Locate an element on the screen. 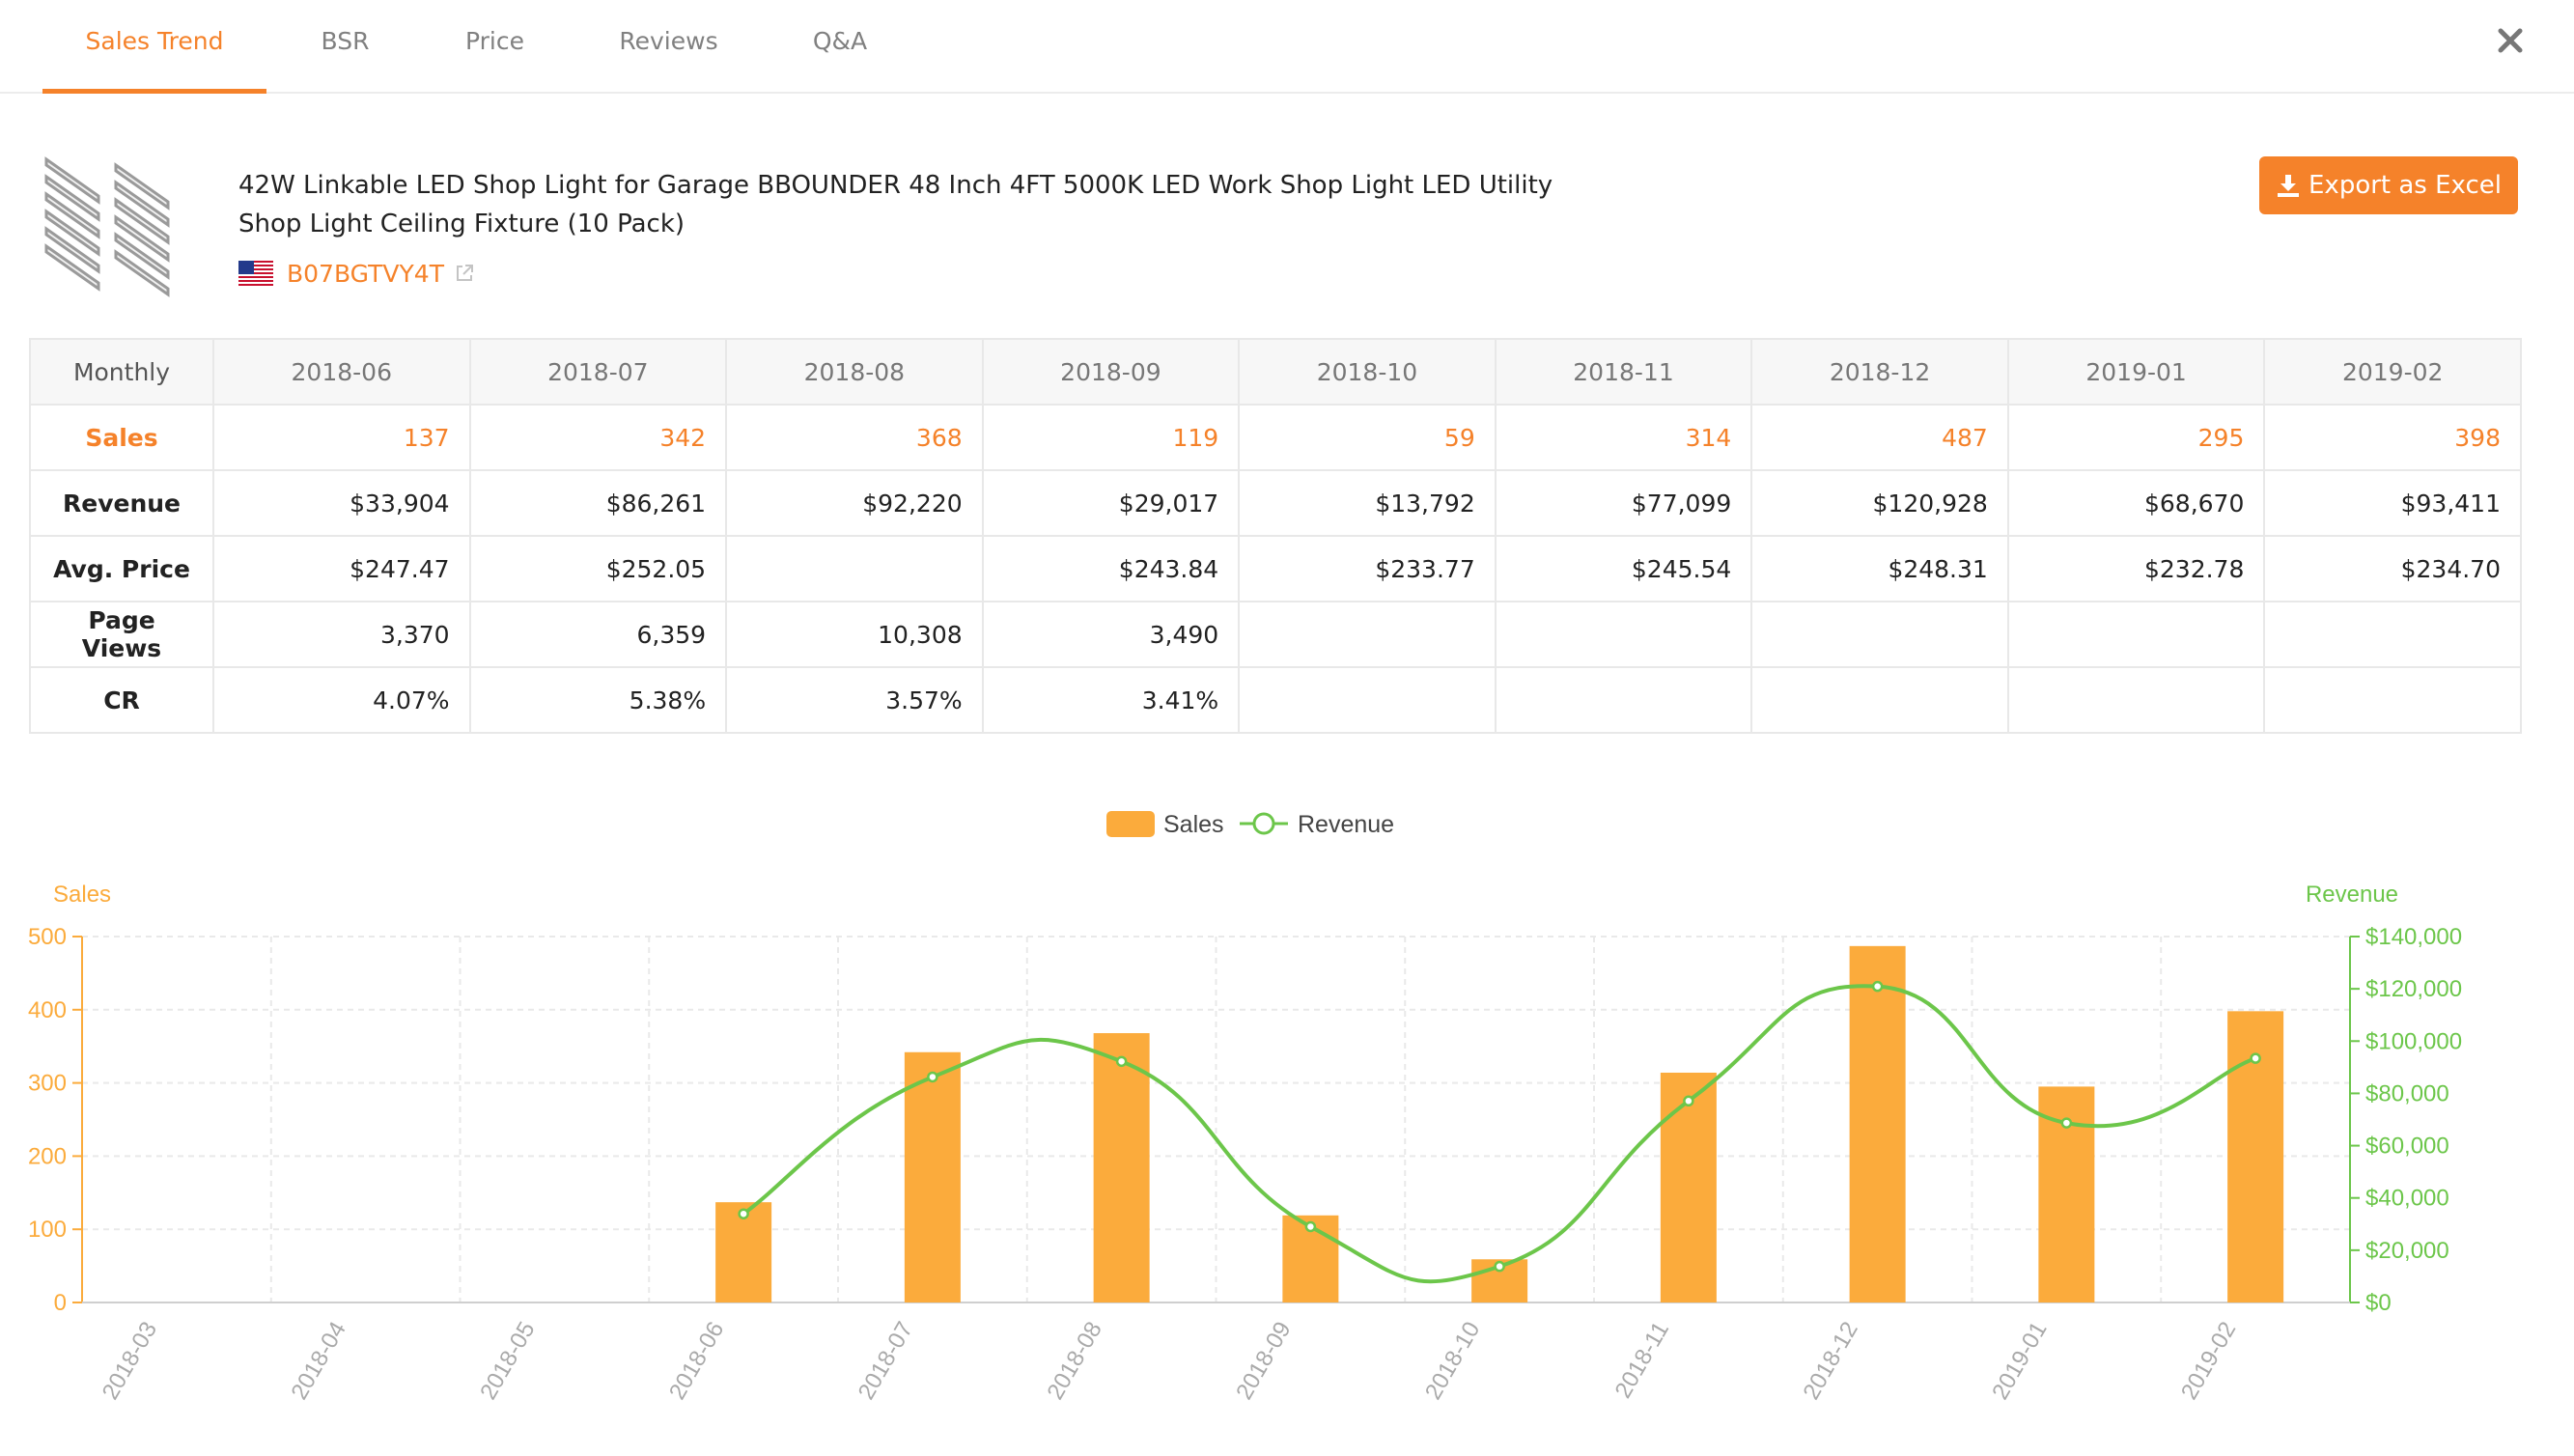 The height and width of the screenshot is (1456, 2574). row-label: Avg. Price is located at coordinates (121, 568).